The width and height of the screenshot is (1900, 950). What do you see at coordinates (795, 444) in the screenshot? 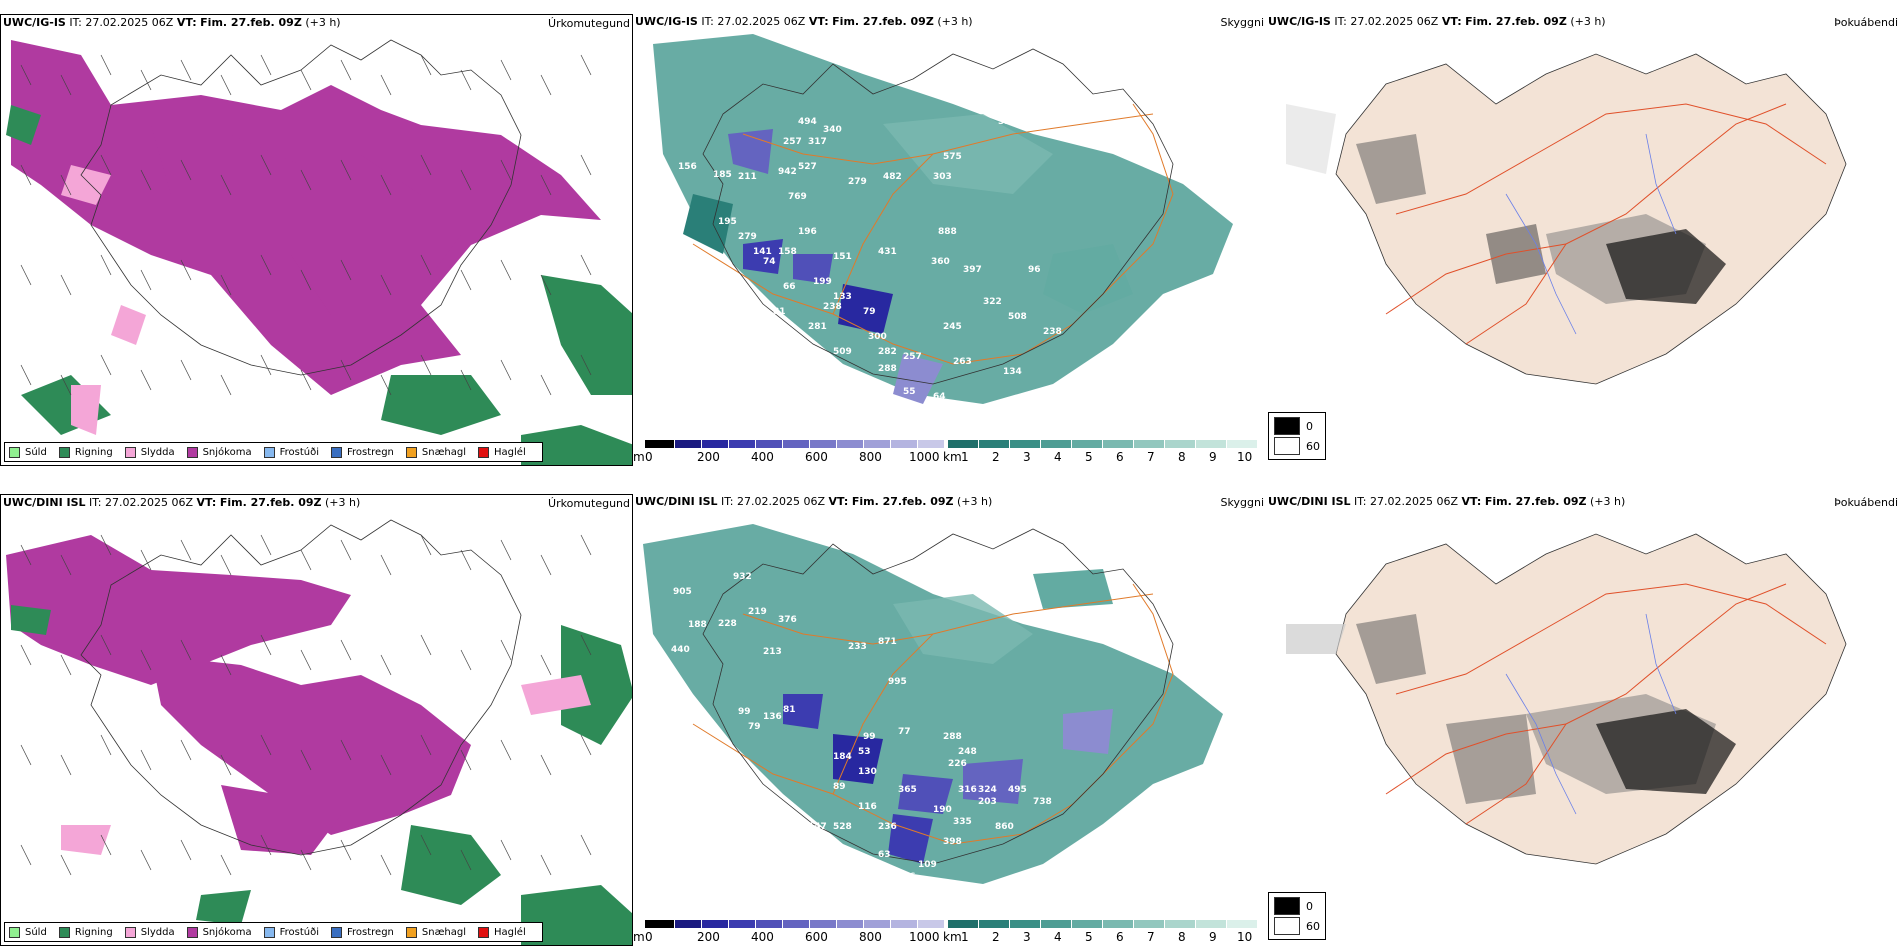
I see `height-colorbar` at bounding box center [795, 444].